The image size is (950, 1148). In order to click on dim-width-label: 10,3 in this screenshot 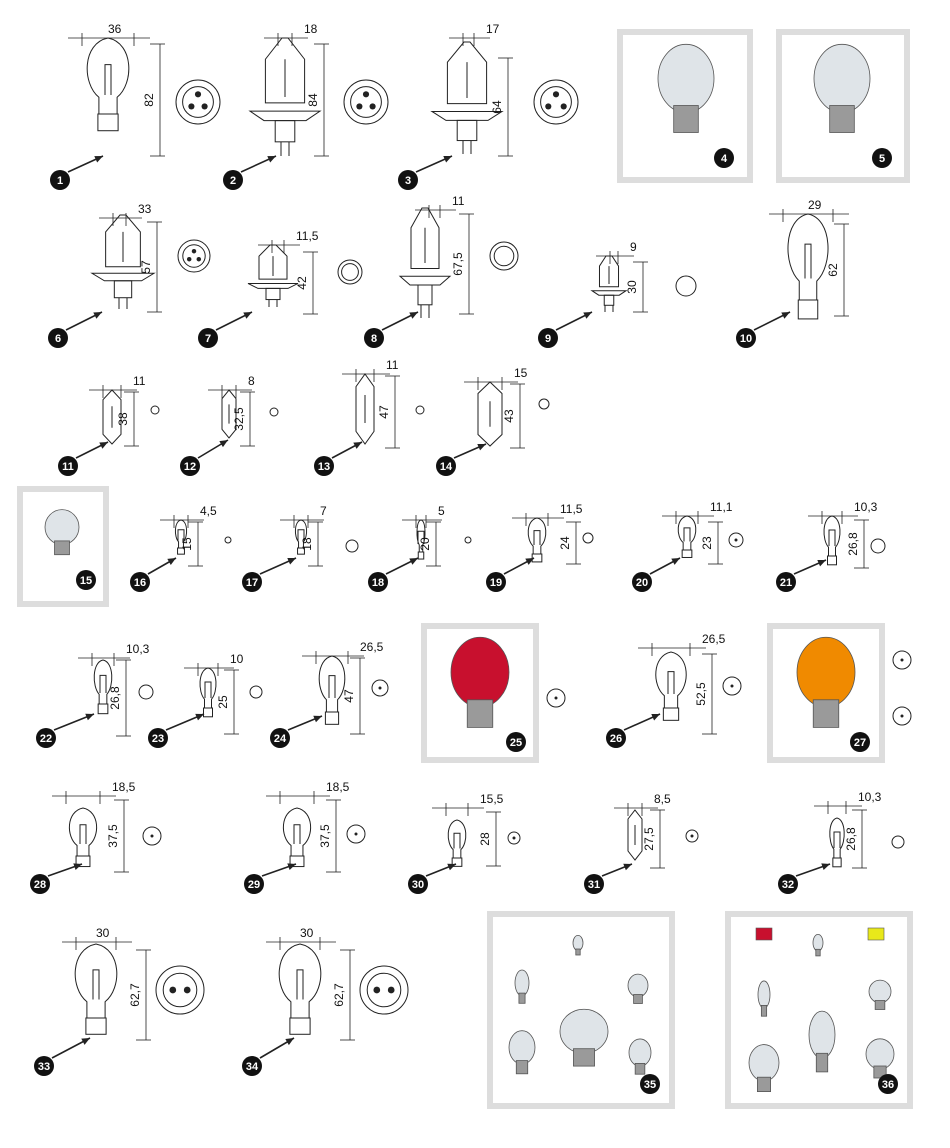, I will do `click(870, 797)`.